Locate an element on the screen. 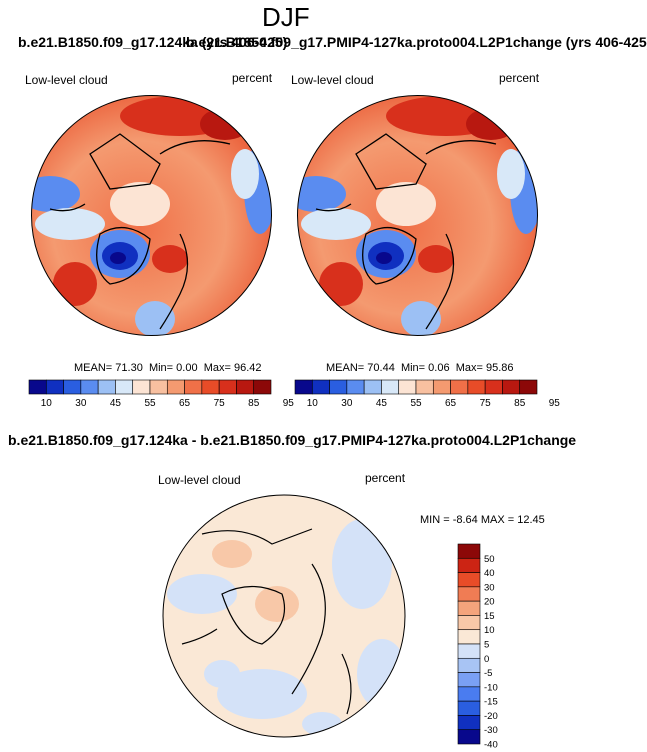 The height and width of the screenshot is (752, 647). diff-colorbar-tick-label: 15 is located at coordinates (489, 616).